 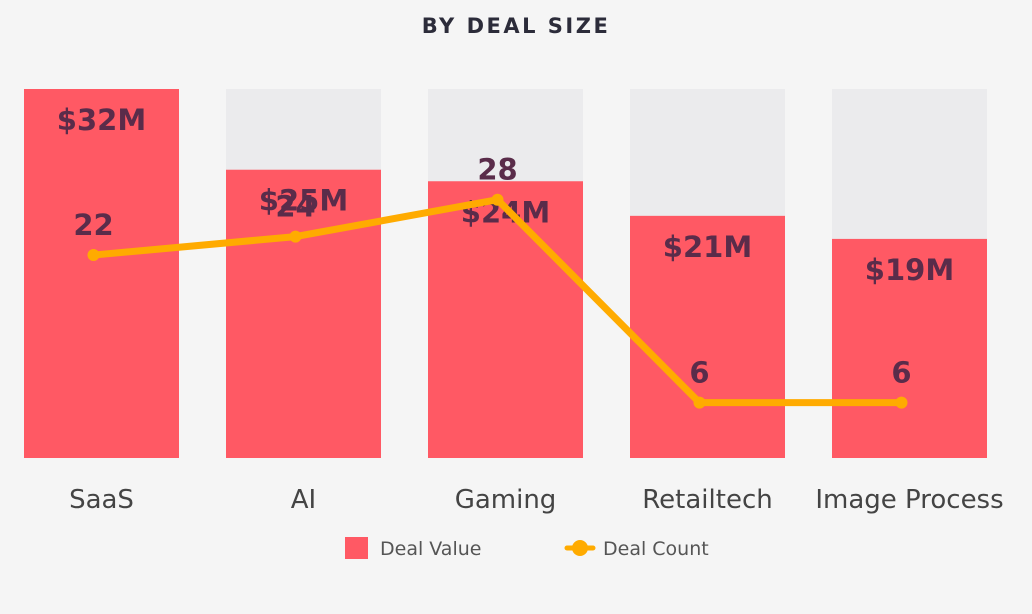 What do you see at coordinates (430, 549) in the screenshot?
I see `legend-label-deal-value: Deal Value` at bounding box center [430, 549].